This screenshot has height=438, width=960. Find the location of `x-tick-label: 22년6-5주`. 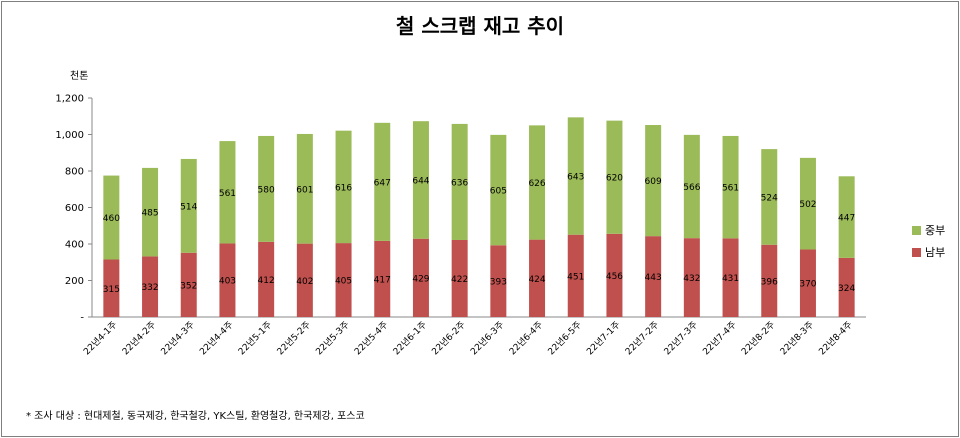

x-tick-label: 22년6-5주 is located at coordinates (565, 338).